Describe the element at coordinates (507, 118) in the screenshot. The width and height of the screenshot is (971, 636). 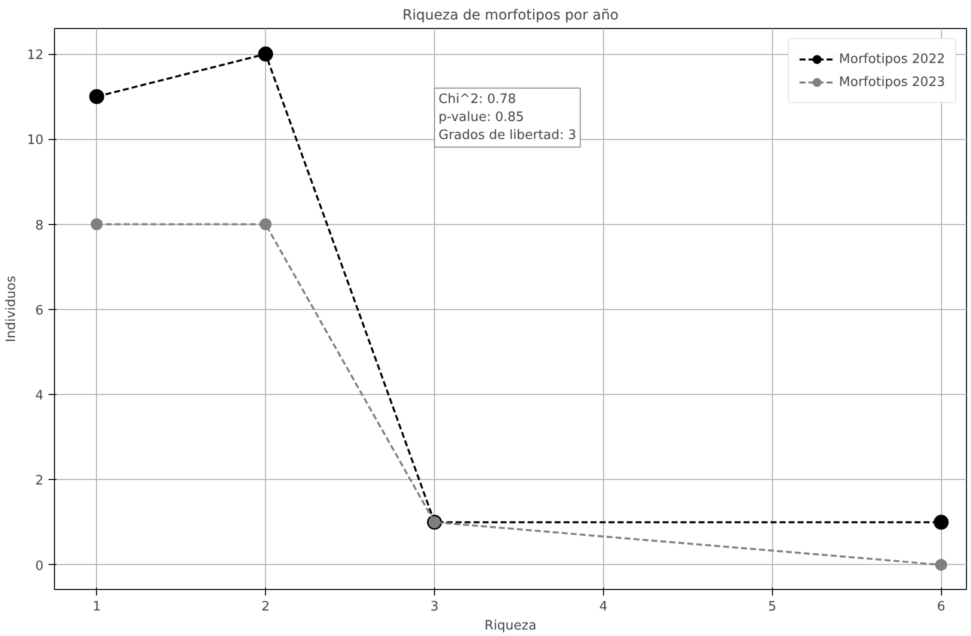
I see `annotation: Chi^2: 0.78 p-value: 0.85 Grados de libertad: 3` at that location.